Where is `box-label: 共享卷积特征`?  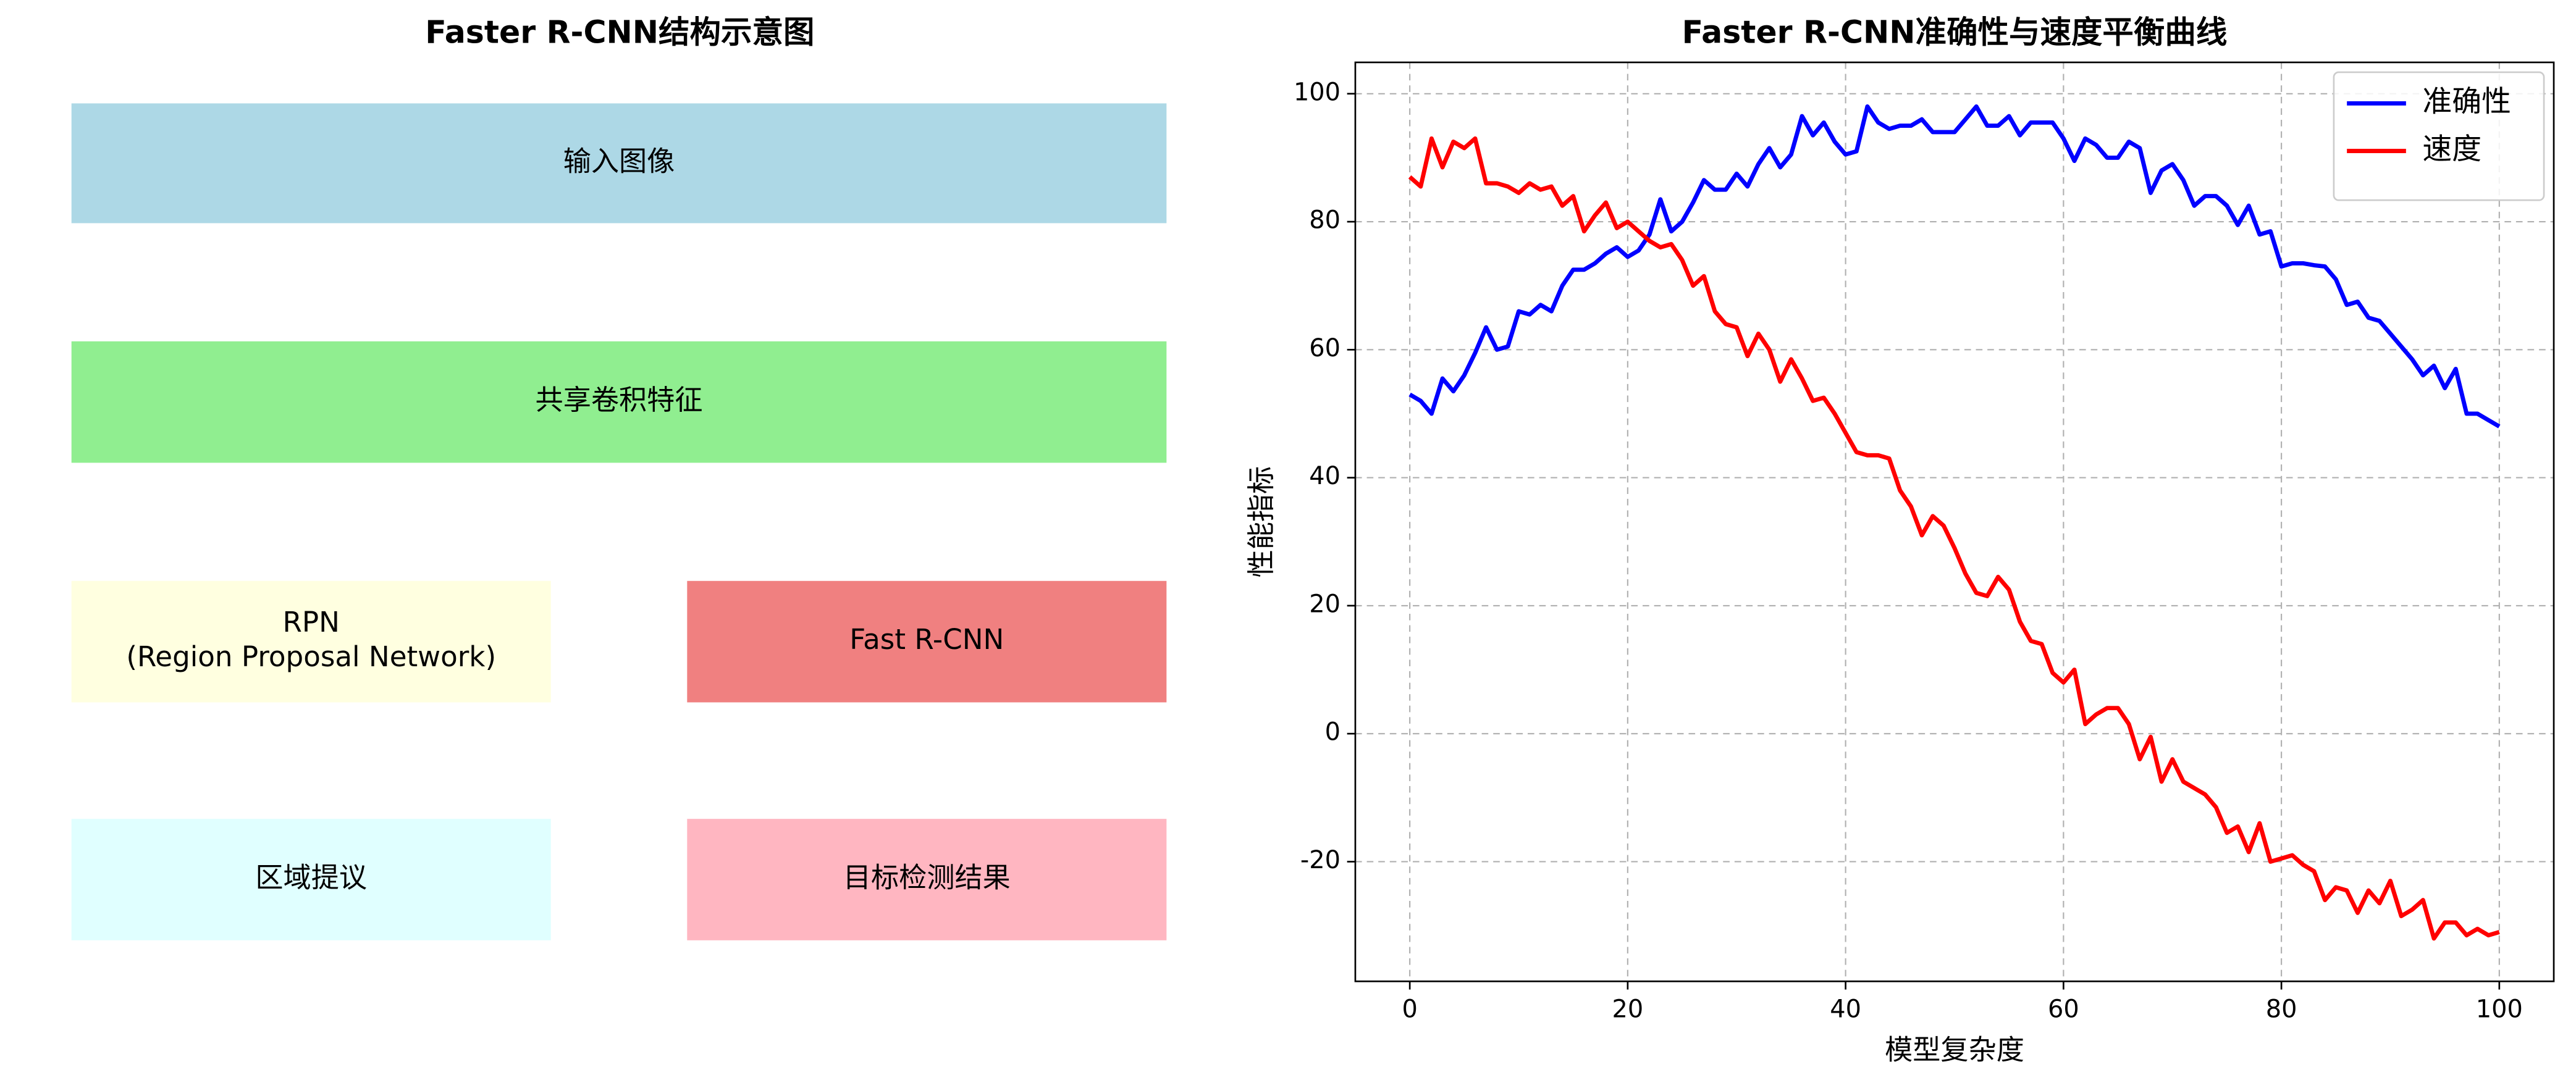
box-label: 共享卷积特征 is located at coordinates (619, 399).